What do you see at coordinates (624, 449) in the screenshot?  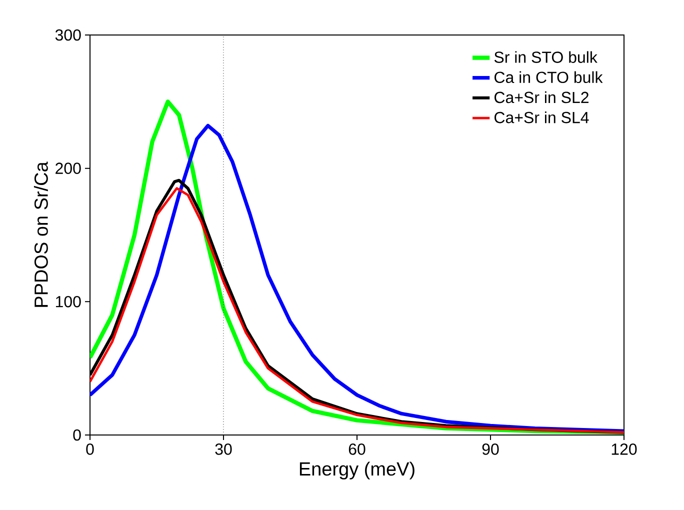 I see `x-tick-label: 120` at bounding box center [624, 449].